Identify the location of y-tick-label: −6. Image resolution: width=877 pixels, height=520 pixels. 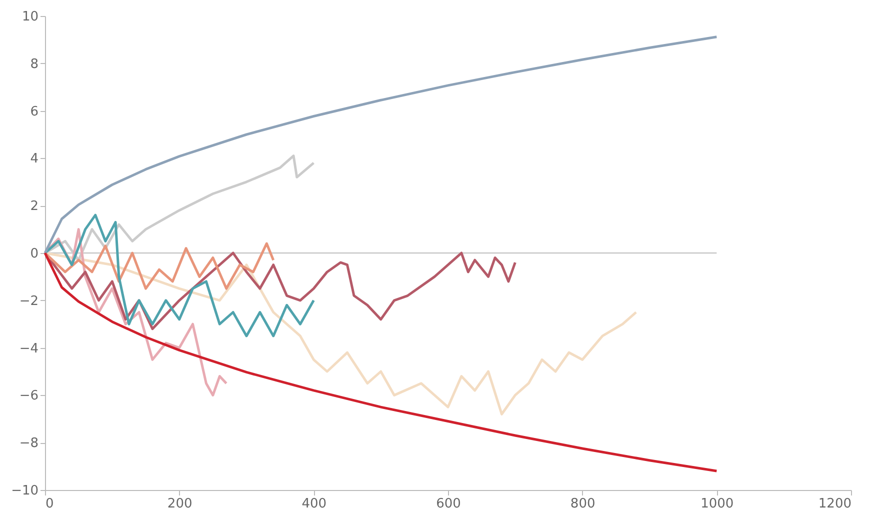
(28, 396).